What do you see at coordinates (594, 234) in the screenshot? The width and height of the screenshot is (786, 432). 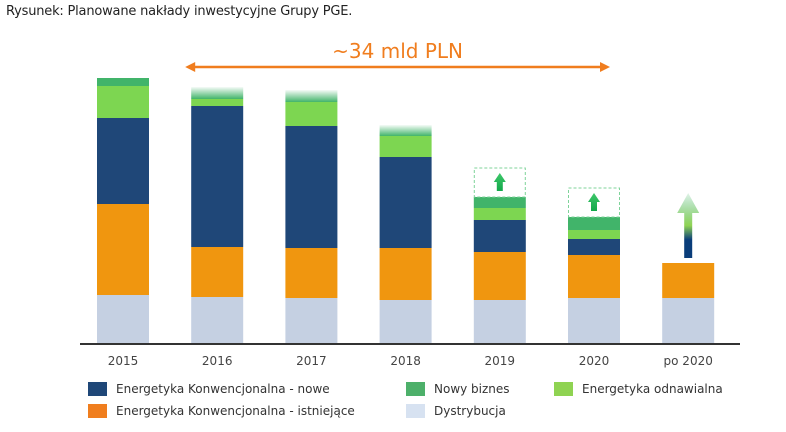 I see `bar-energetyka-odnawialna-2020` at bounding box center [594, 234].